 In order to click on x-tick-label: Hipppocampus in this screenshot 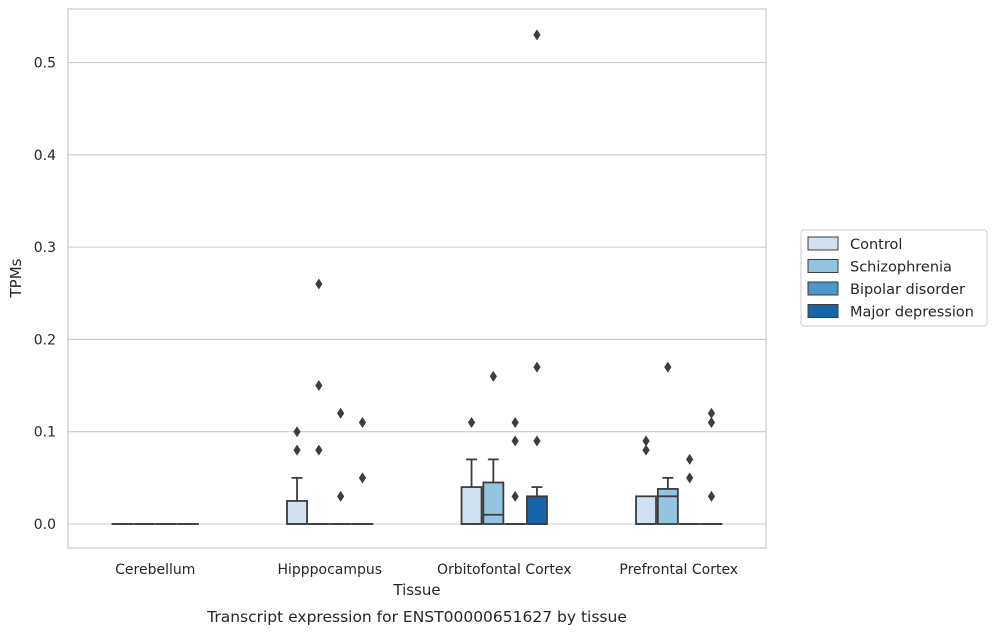, I will do `click(329, 570)`.